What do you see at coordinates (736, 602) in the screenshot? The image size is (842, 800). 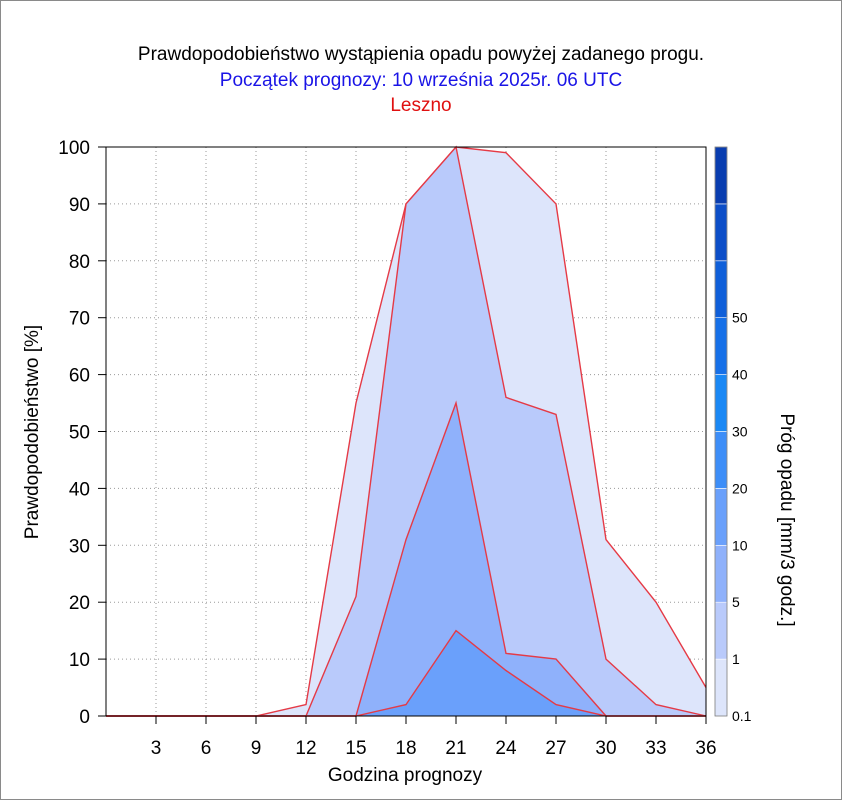 I see `colorbar-tick-label: 5` at bounding box center [736, 602].